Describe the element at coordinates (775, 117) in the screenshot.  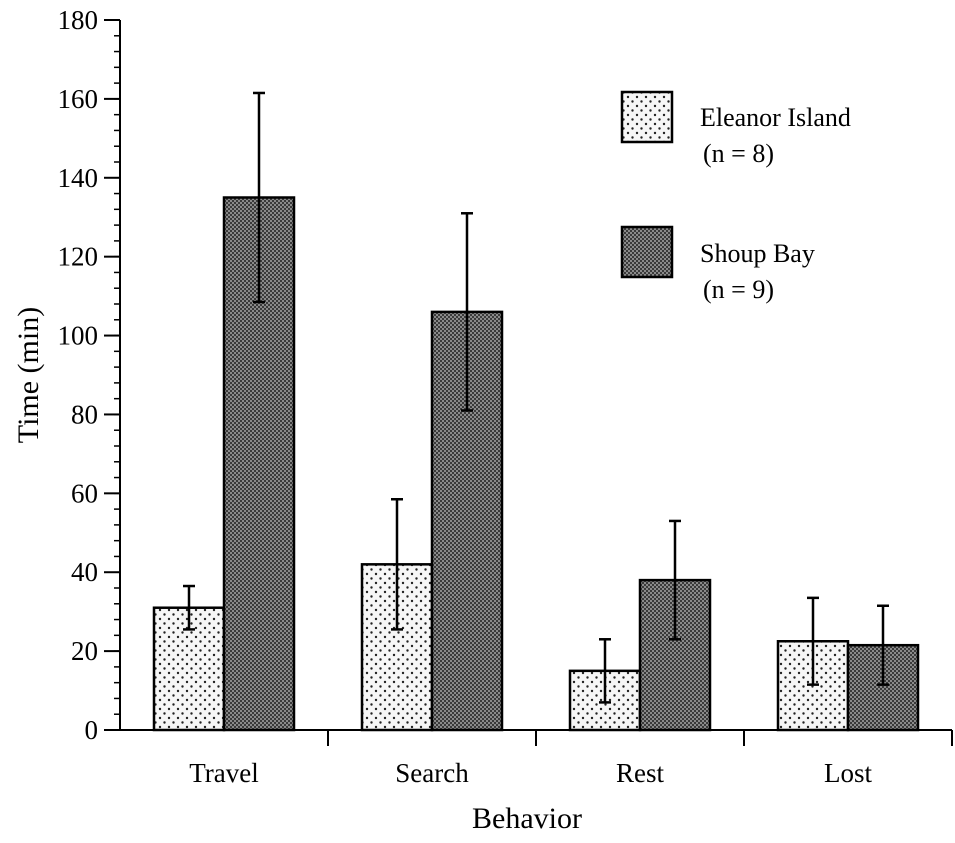
I see `legend-label-eleanor-island: Eleanor Island` at that location.